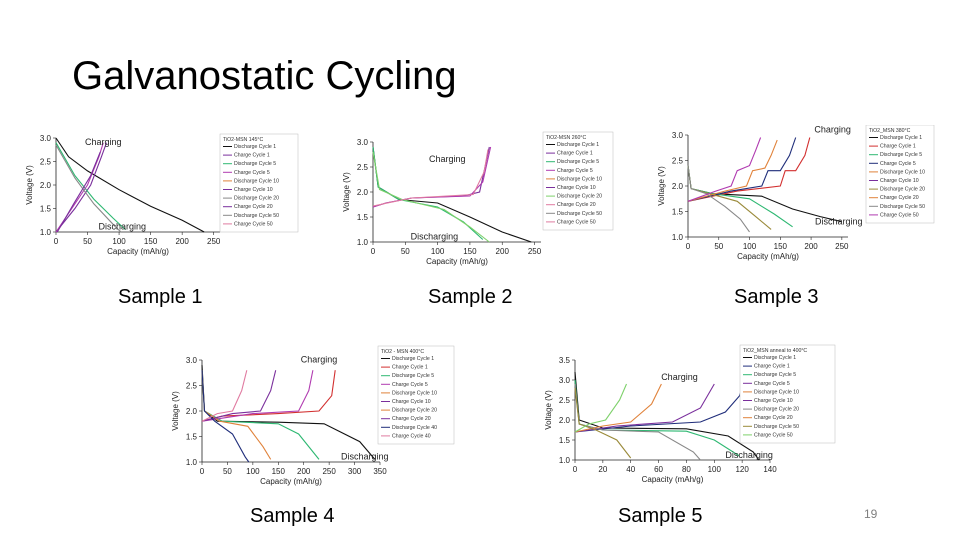  I want to click on x-tick-label: 60, so click(658, 469).